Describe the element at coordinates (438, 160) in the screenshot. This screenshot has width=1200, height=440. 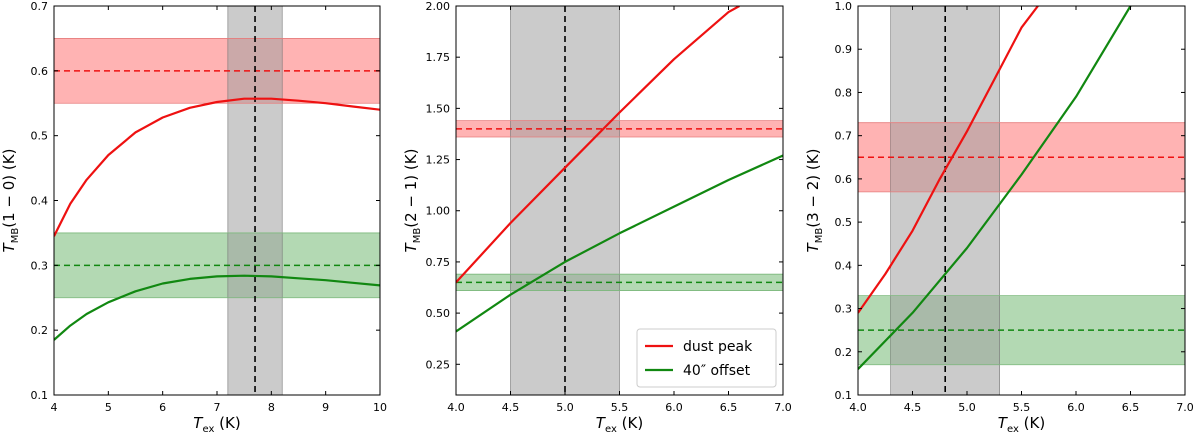
I see `y-tick-label: 1.25` at that location.